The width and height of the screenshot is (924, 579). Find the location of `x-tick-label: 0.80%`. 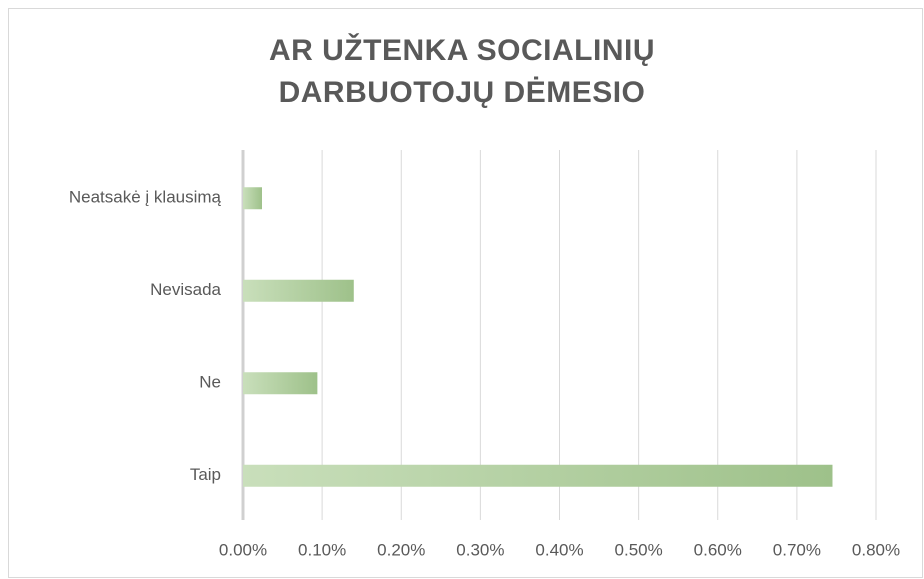

x-tick-label: 0.80% is located at coordinates (876, 549).